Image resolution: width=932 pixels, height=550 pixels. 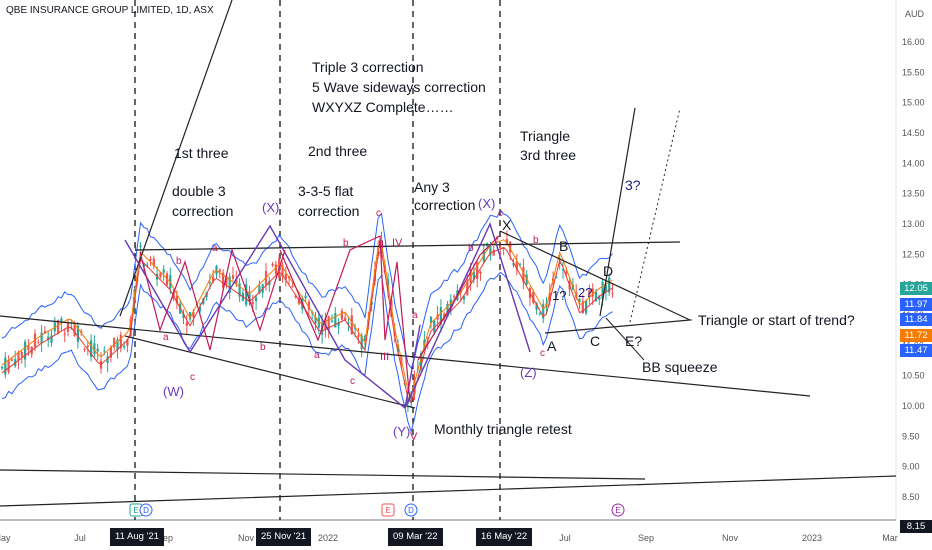 What do you see at coordinates (913, 163) in the screenshot?
I see `price-tick: 14.00` at bounding box center [913, 163].